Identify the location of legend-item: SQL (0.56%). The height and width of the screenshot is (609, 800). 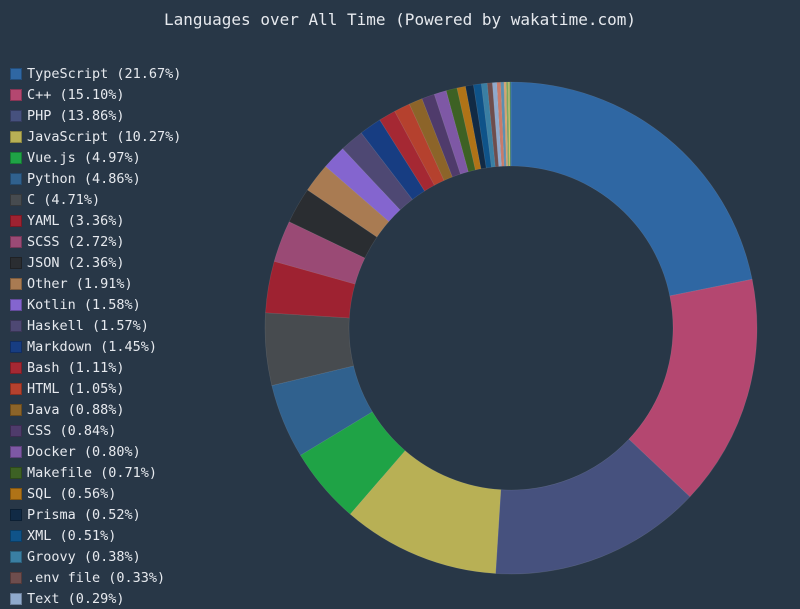
(95, 493).